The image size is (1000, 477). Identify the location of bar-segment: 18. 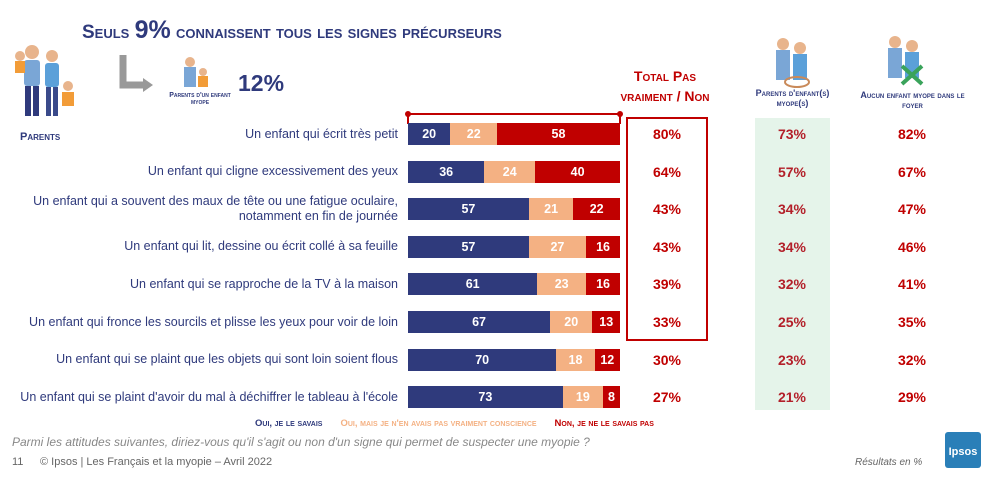
(575, 359).